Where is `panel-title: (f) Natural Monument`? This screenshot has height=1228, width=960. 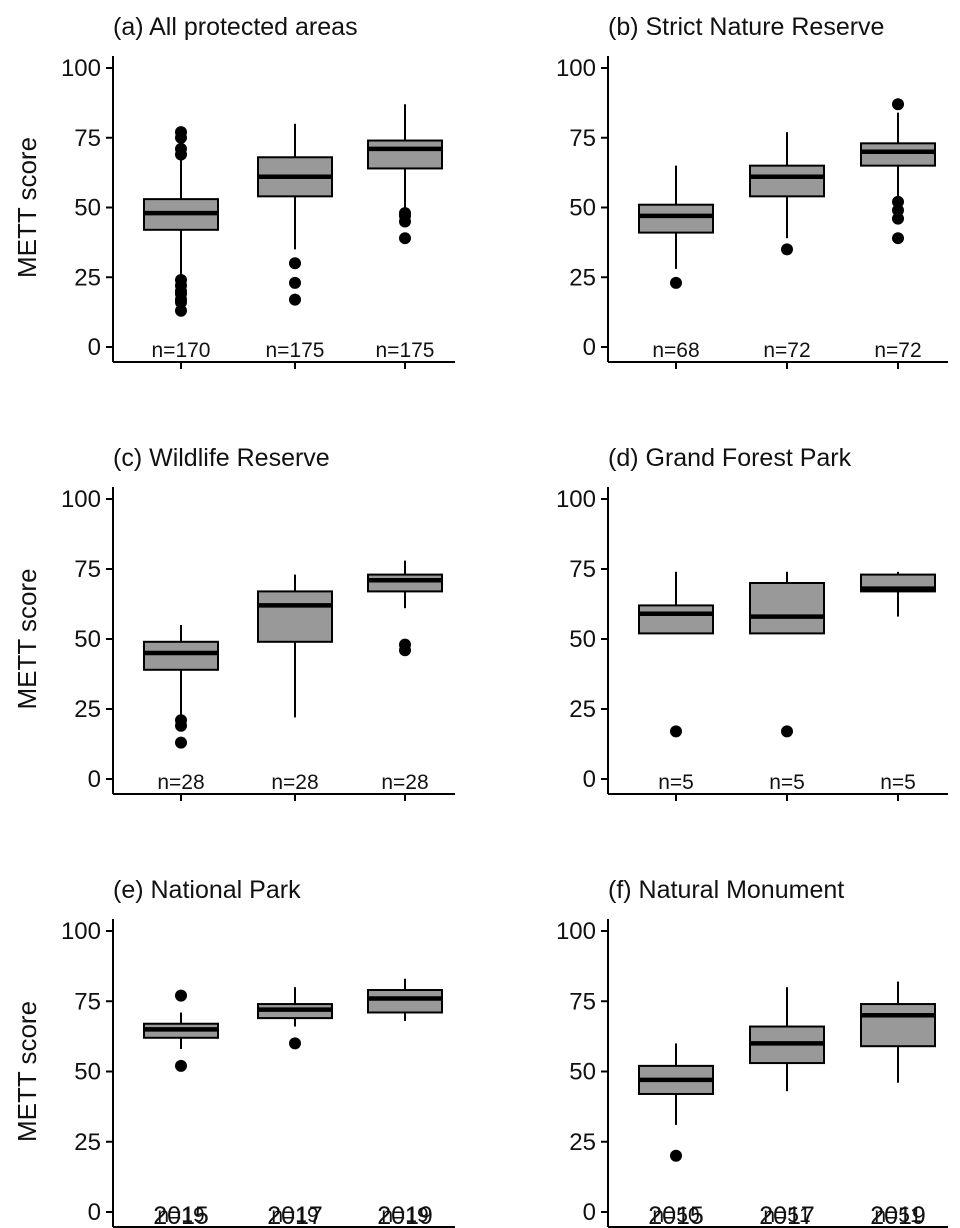 panel-title: (f) Natural Monument is located at coordinates (726, 890).